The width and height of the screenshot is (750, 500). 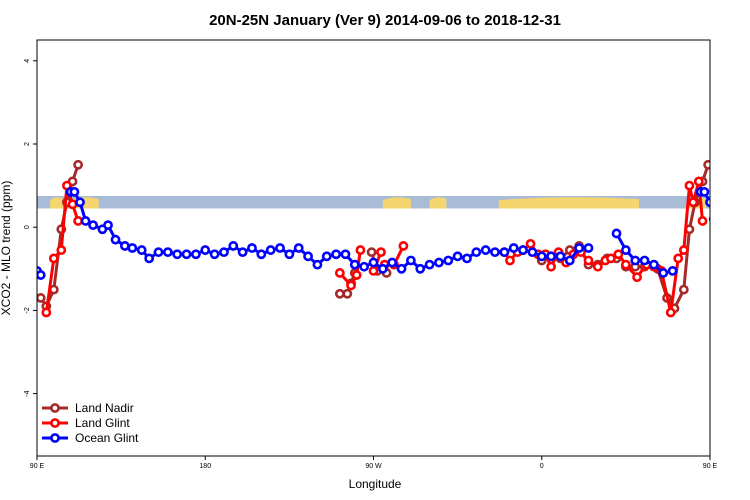 I want to click on x-tick-label-2: 90 W, so click(x=373, y=466).